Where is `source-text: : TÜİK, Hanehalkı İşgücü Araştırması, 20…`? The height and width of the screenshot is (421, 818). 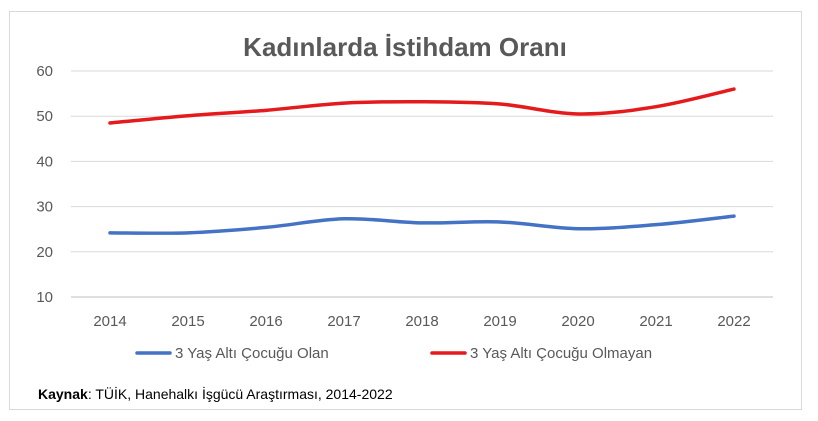 source-text: : TÜİK, Hanehalkı İşgücü Araştırması, 20… is located at coordinates (240, 394).